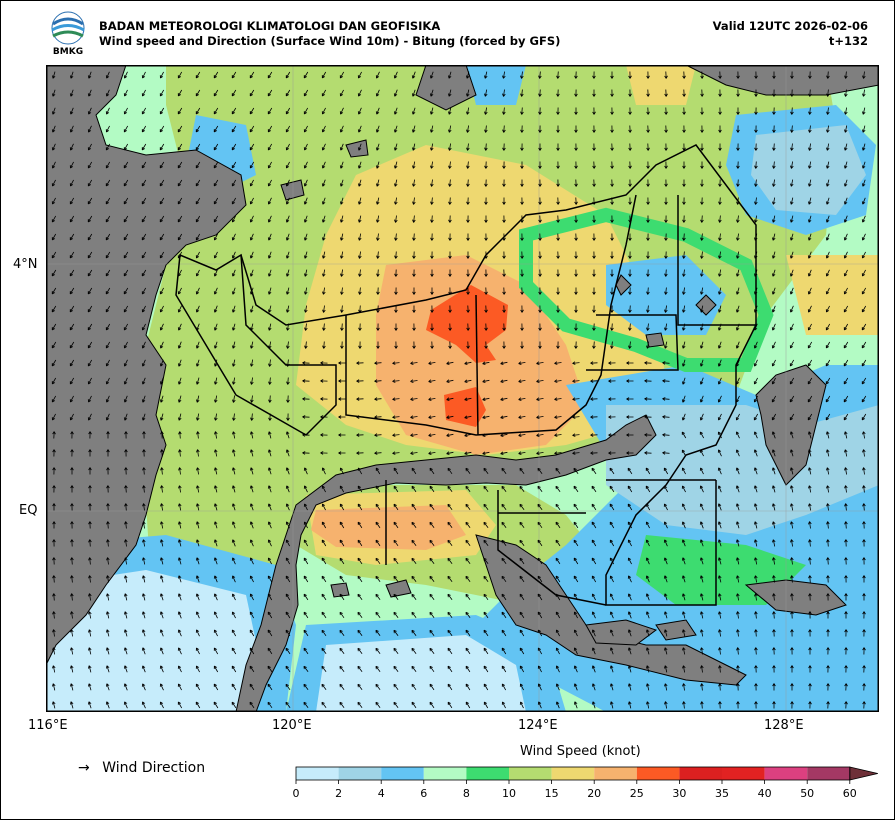 The image size is (895, 820). What do you see at coordinates (84, 768) in the screenshot?
I see `arrow-icon: →` at bounding box center [84, 768].